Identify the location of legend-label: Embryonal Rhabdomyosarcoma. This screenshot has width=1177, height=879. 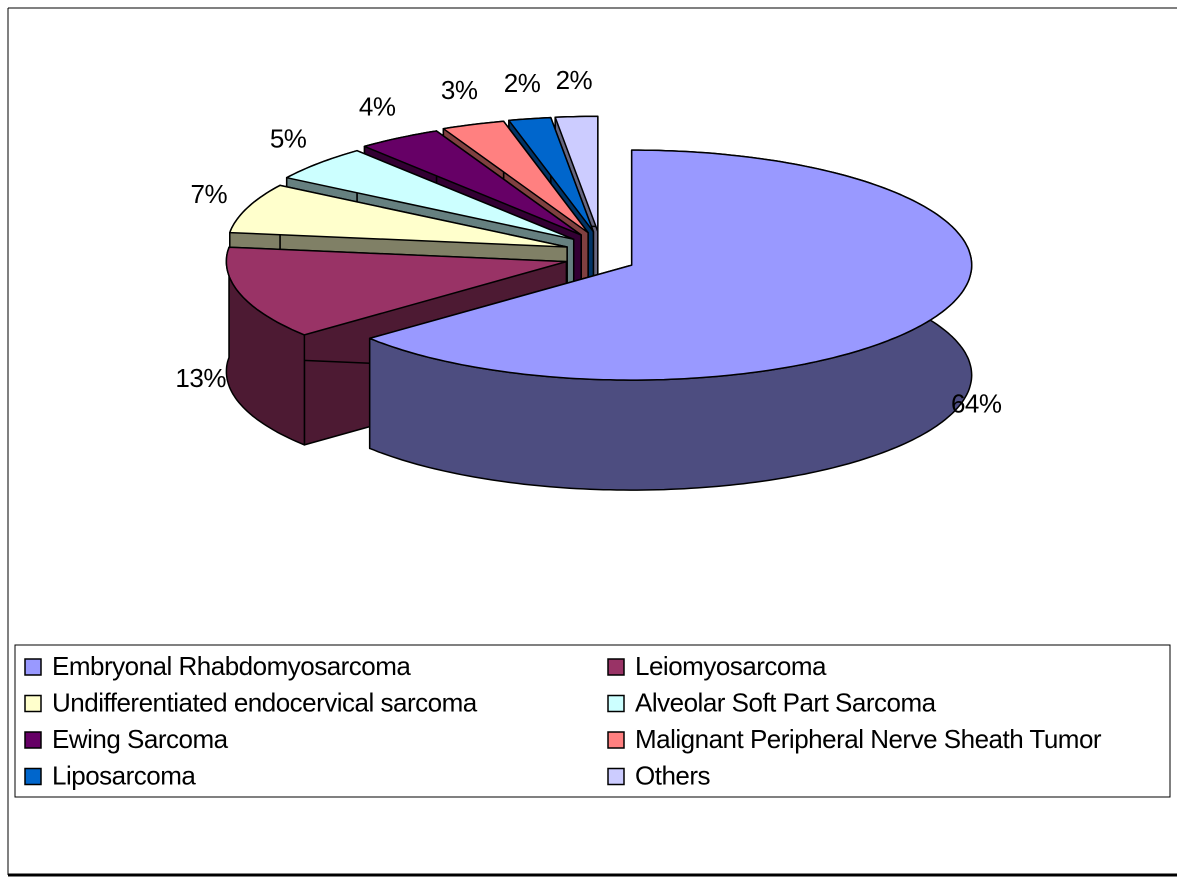
(231, 666).